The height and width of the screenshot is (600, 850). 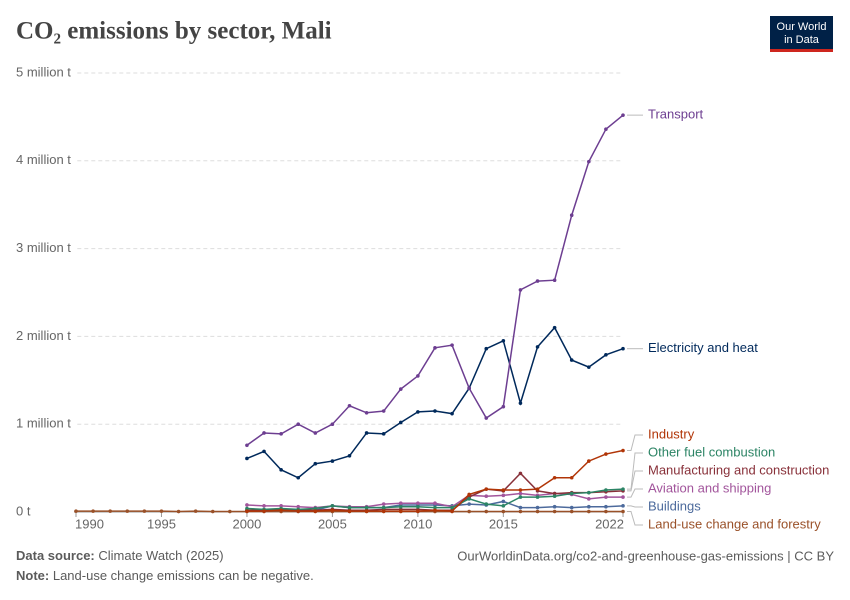 What do you see at coordinates (89, 523) in the screenshot?
I see `x-tick-label: 1990` at bounding box center [89, 523].